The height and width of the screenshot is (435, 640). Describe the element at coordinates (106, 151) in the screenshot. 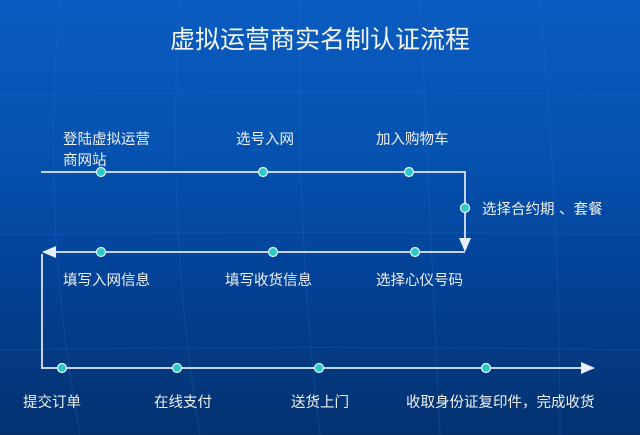

I see `step-label: 登陆虚拟运营 商网站` at that location.